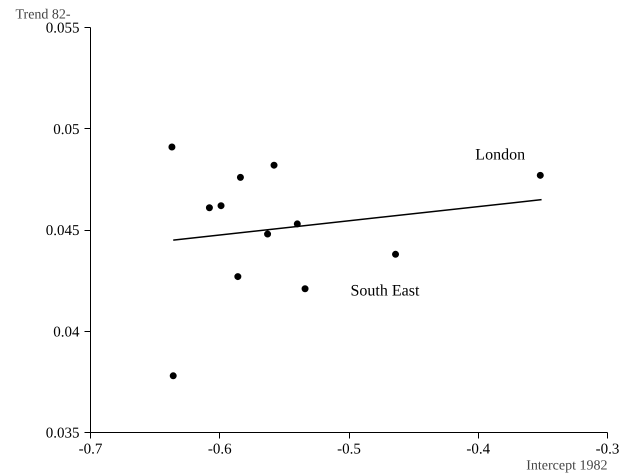 This screenshot has height=473, width=640. I want to click on y-tick-label: 0.055, so click(63, 28).